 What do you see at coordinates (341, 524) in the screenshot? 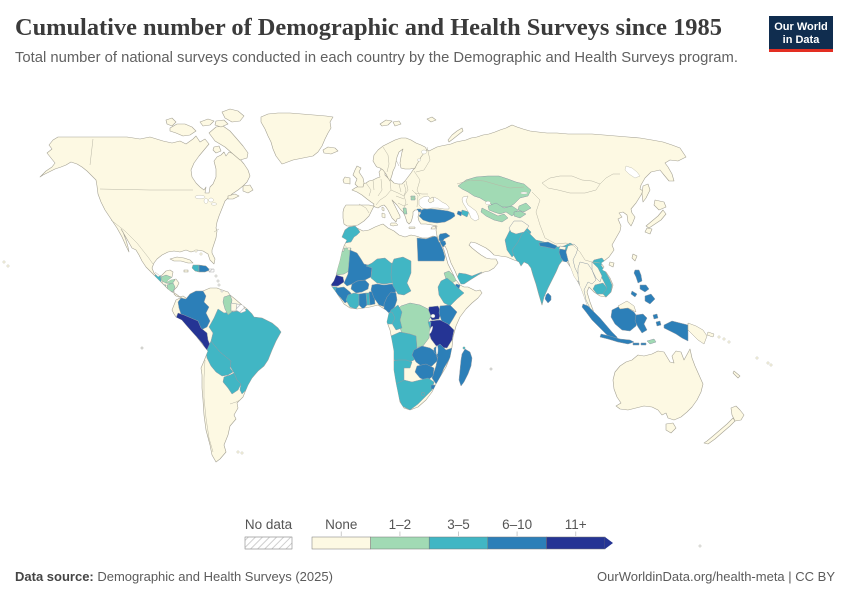
I see `svg-text: None` at bounding box center [341, 524].